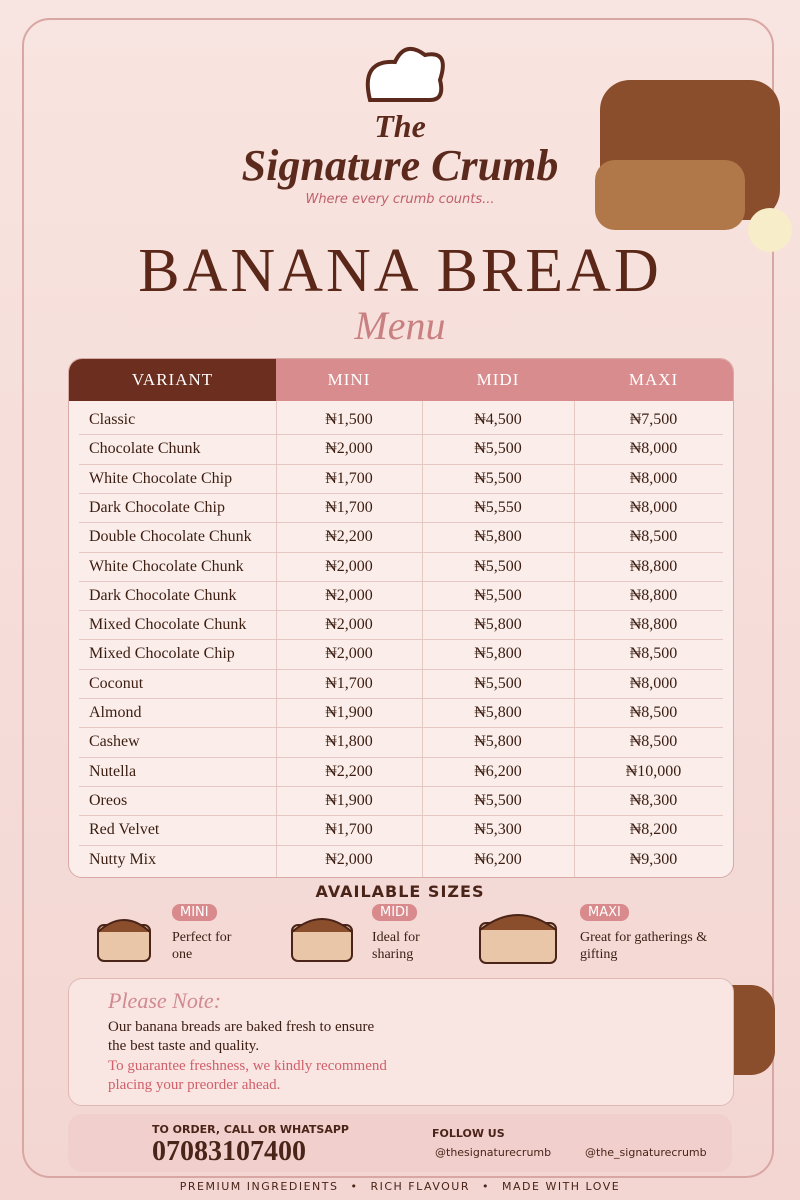 This screenshot has height=1200, width=800. I want to click on variant-name: Classic, so click(112, 419).